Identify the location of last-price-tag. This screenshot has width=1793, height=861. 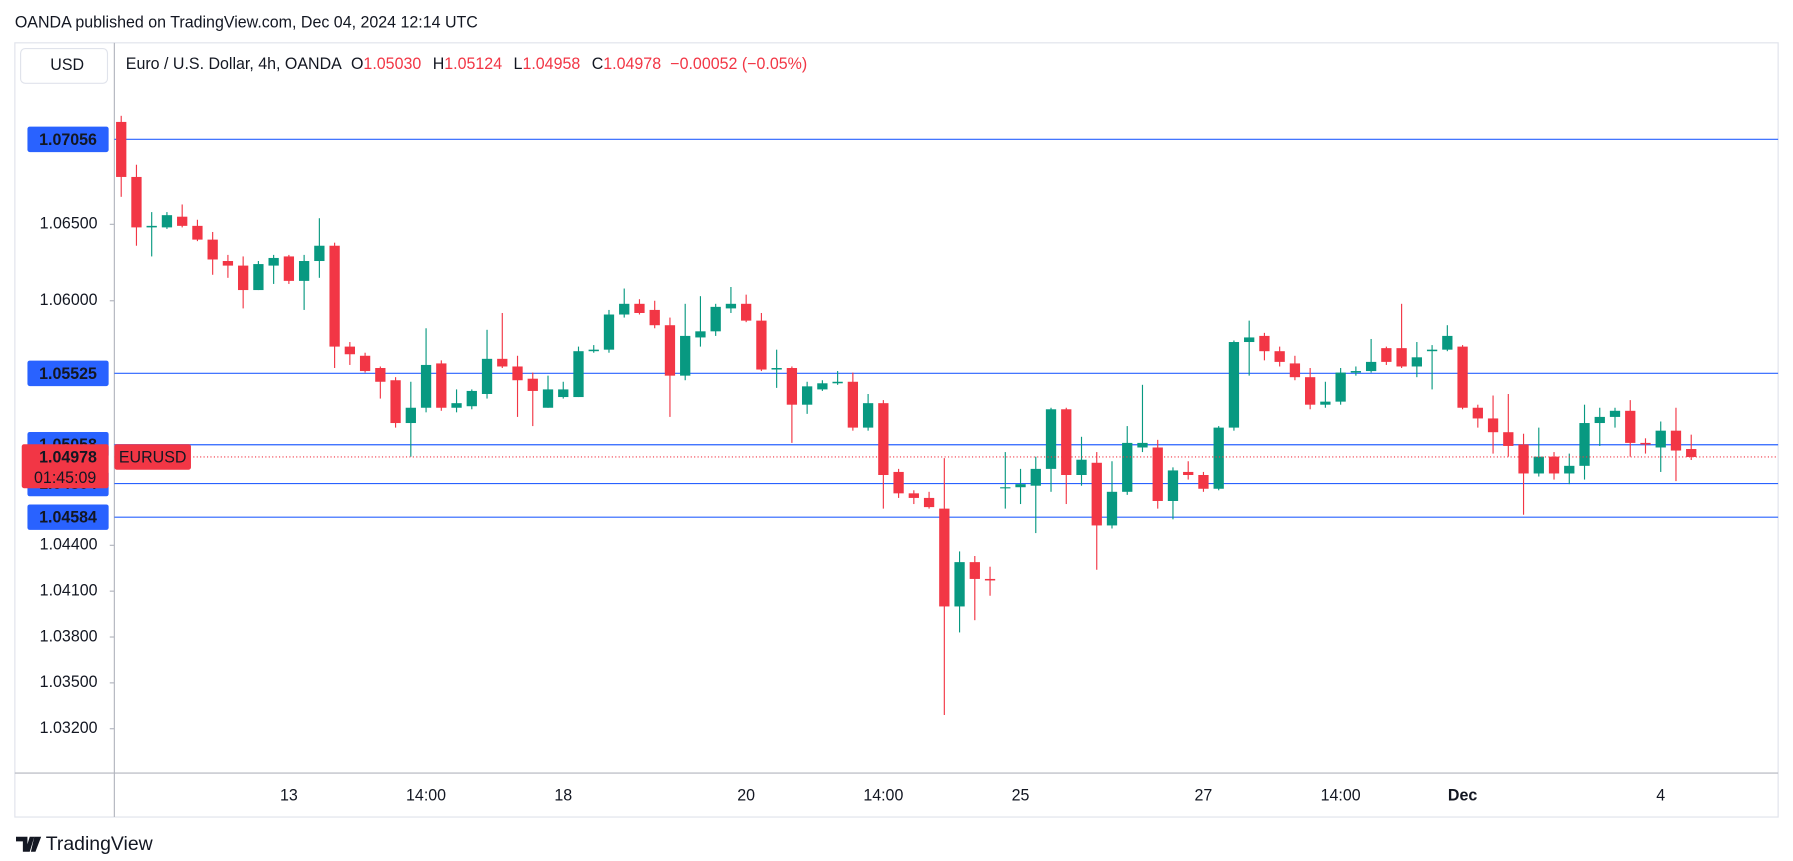
(65, 466).